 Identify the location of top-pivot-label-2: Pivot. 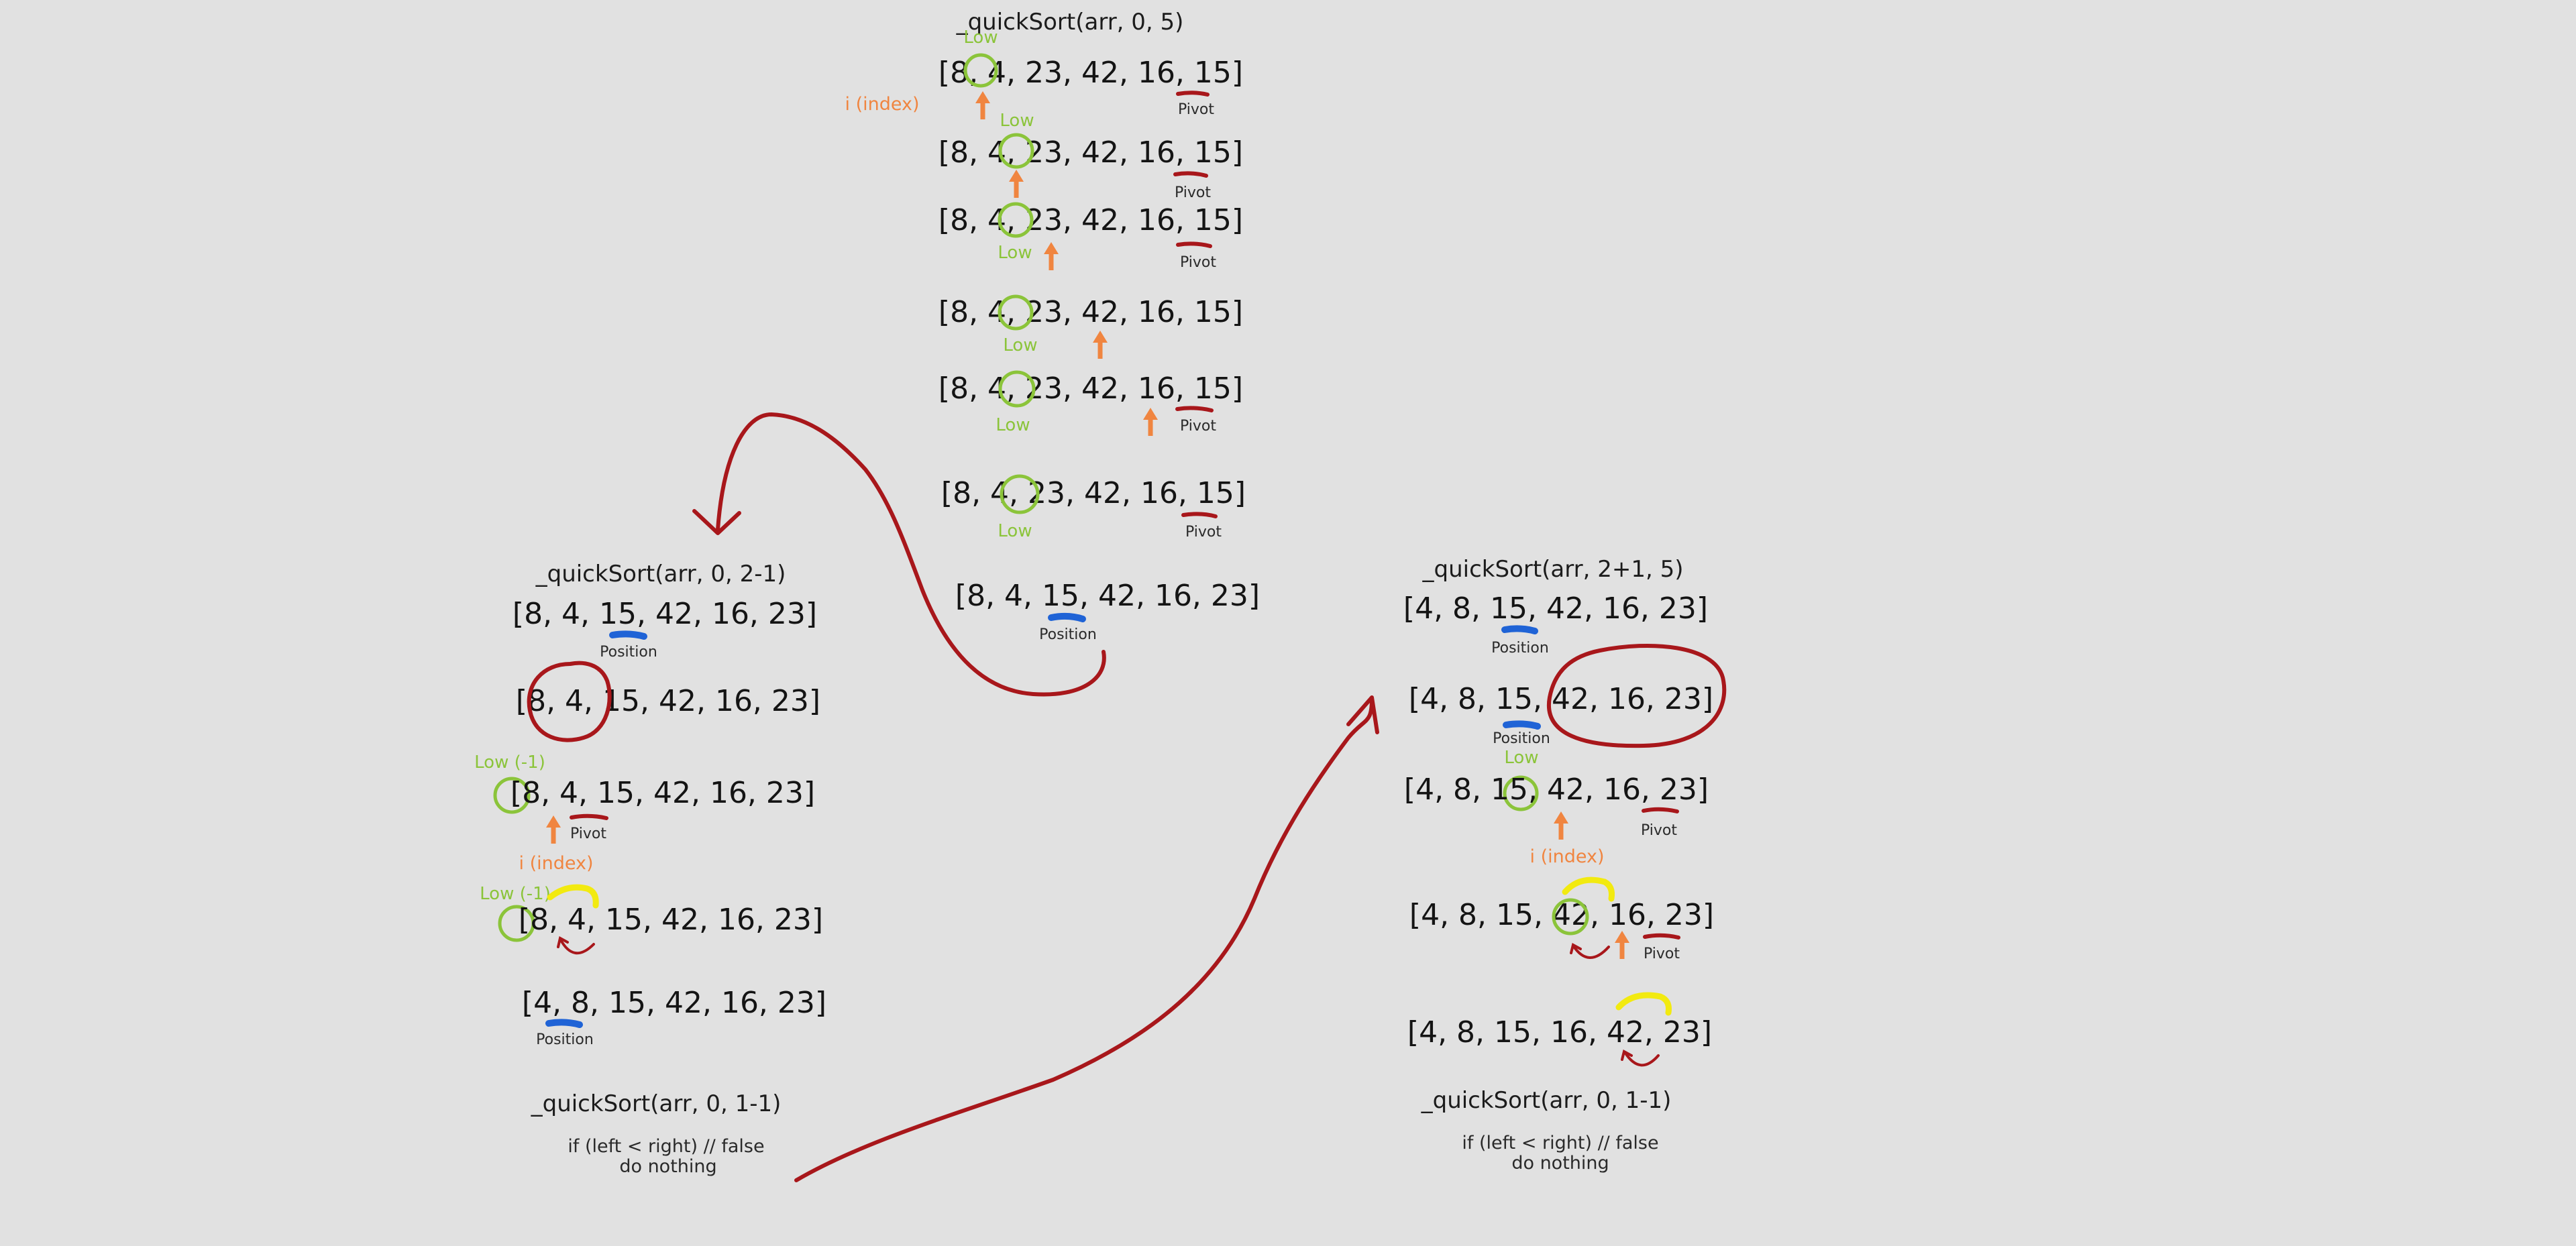
(1193, 192).